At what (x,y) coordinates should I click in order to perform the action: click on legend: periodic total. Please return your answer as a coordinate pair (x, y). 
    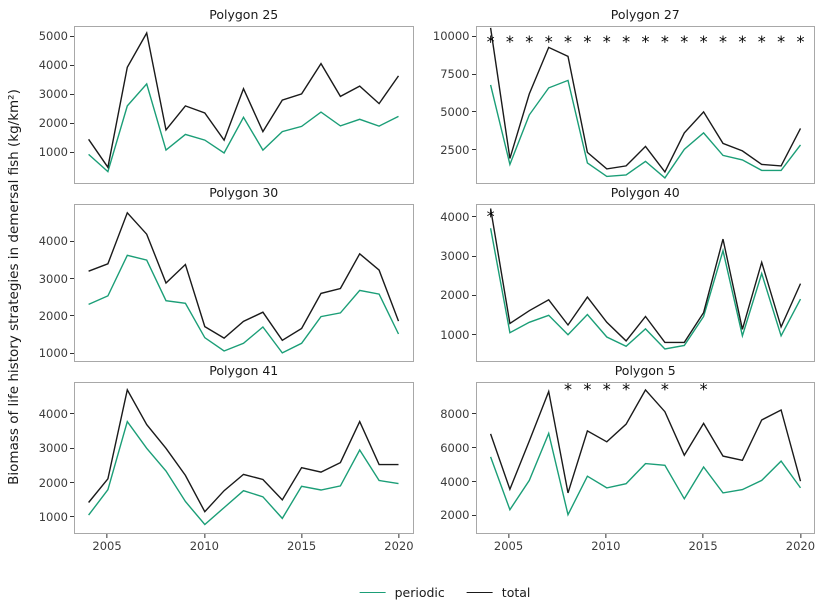
    Looking at the image, I should click on (445, 592).